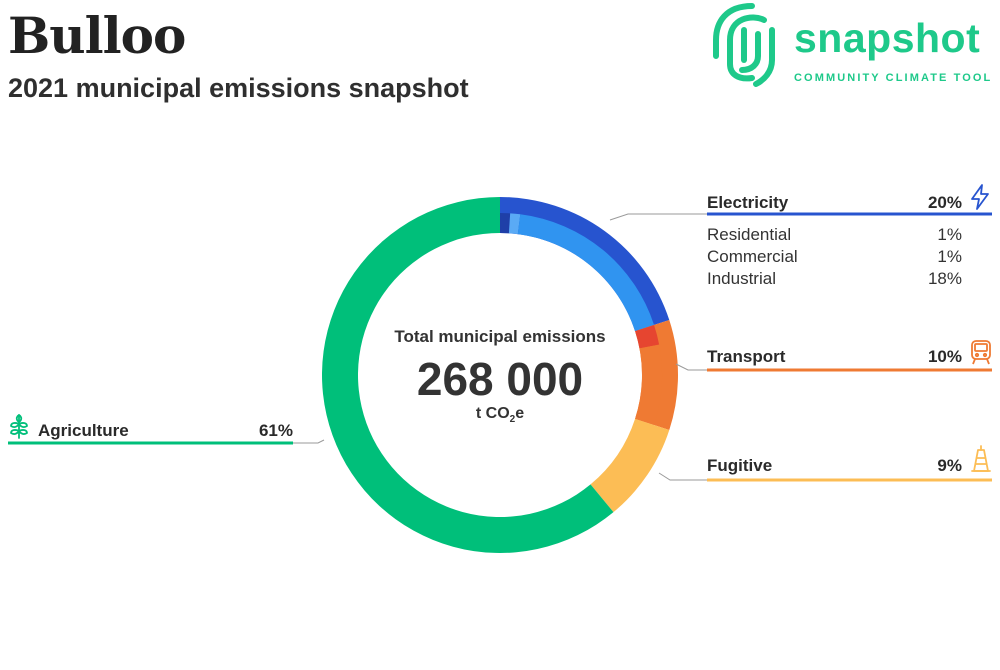 The image size is (1000, 670). What do you see at coordinates (752, 256) in the screenshot?
I see `subcategory-commercial-name: Commercial` at bounding box center [752, 256].